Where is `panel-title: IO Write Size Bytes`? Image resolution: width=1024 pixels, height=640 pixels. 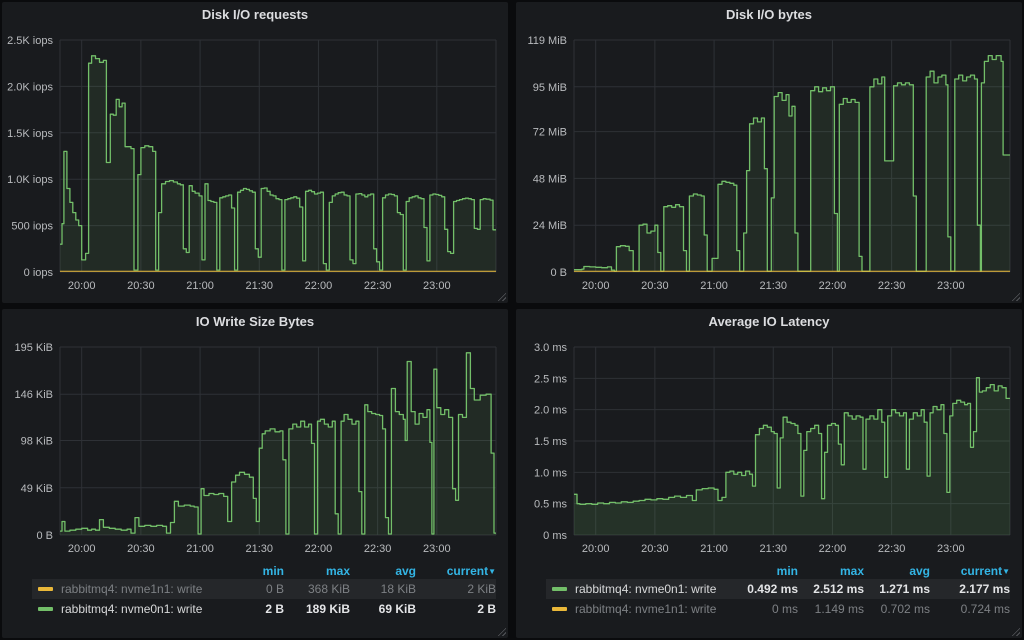
panel-title: IO Write Size Bytes is located at coordinates (255, 321).